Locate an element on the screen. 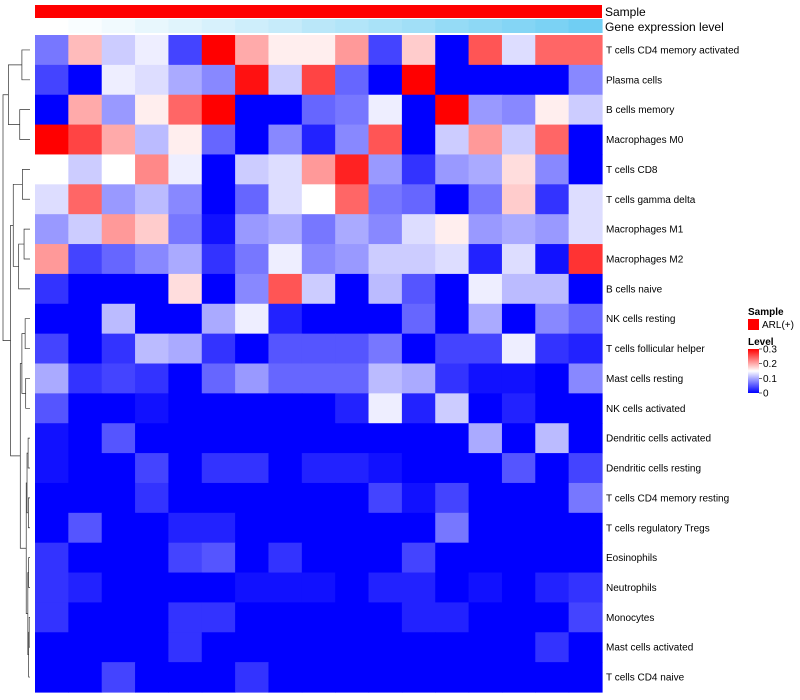 This screenshot has height=700, width=800. level-legend-title: Level is located at coordinates (761, 342).